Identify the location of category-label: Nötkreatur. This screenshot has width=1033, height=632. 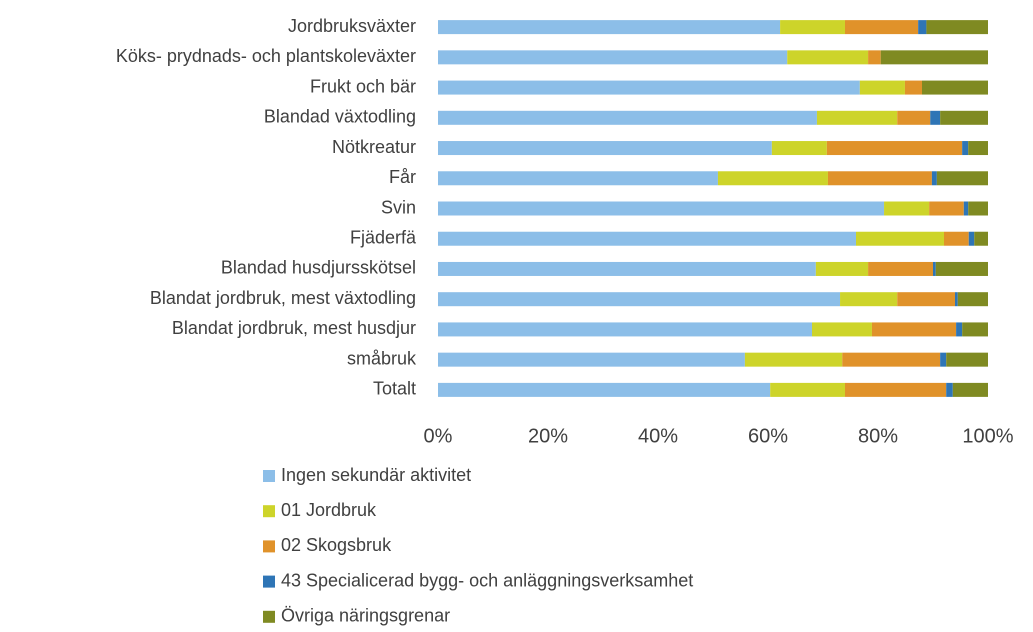
(374, 147).